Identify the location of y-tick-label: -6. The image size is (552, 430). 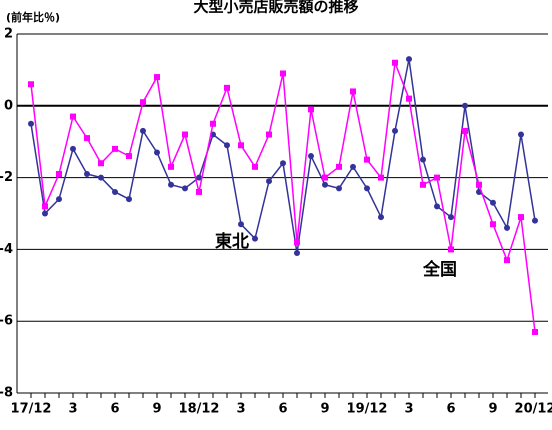
(6, 321).